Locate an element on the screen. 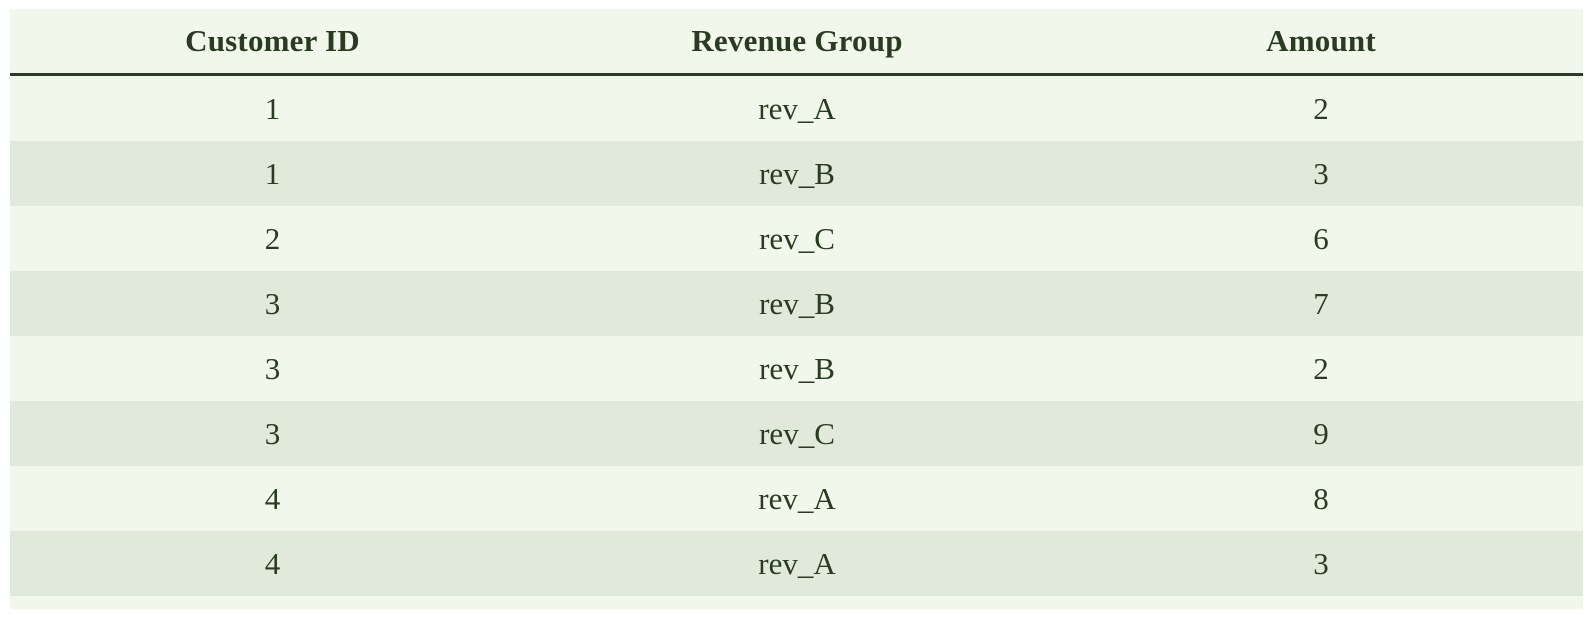 Image resolution: width=1592 pixels, height=618 pixels. table-row: 2 rev_C 6 is located at coordinates (796, 238).